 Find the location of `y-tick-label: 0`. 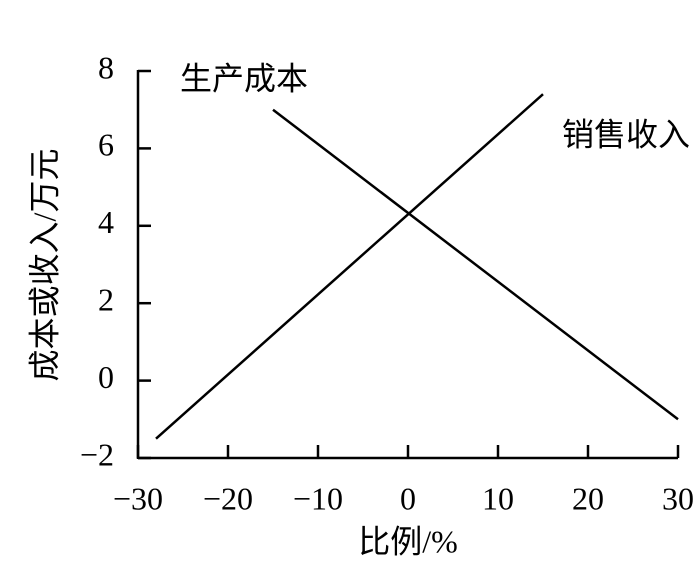

y-tick-label: 0 is located at coordinates (106, 377).